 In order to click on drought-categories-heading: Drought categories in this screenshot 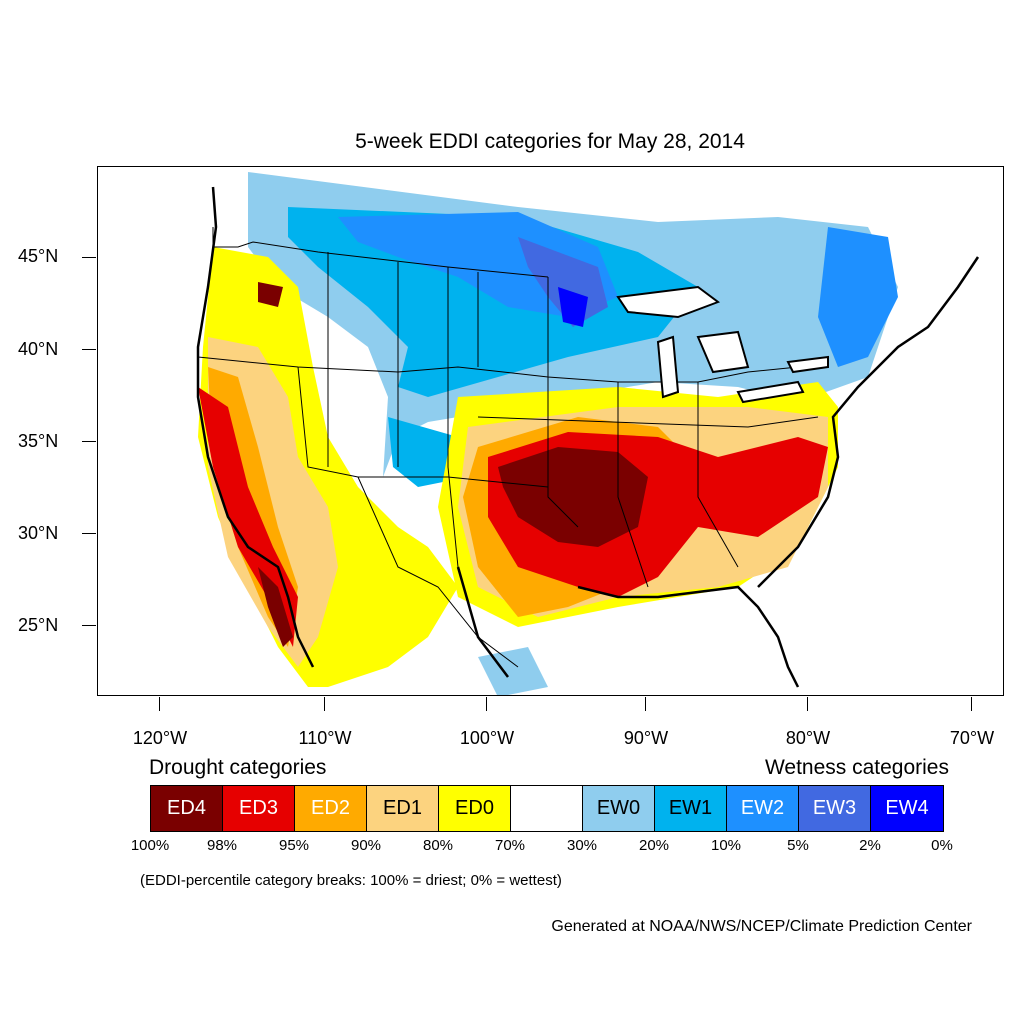, I will do `click(238, 767)`.